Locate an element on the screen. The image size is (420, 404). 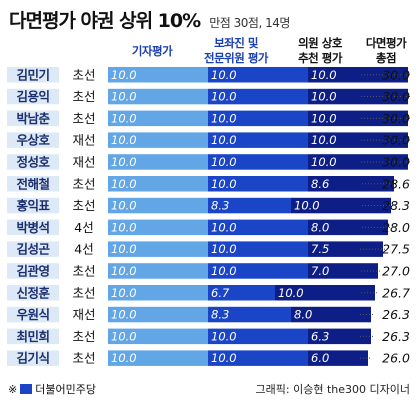
member-name: 김관영 is located at coordinates (32, 270).